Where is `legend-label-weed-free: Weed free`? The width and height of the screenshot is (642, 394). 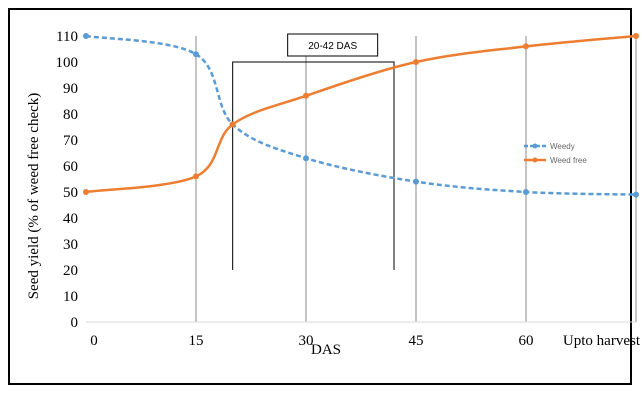
legend-label-weed-free: Weed free is located at coordinates (568, 160).